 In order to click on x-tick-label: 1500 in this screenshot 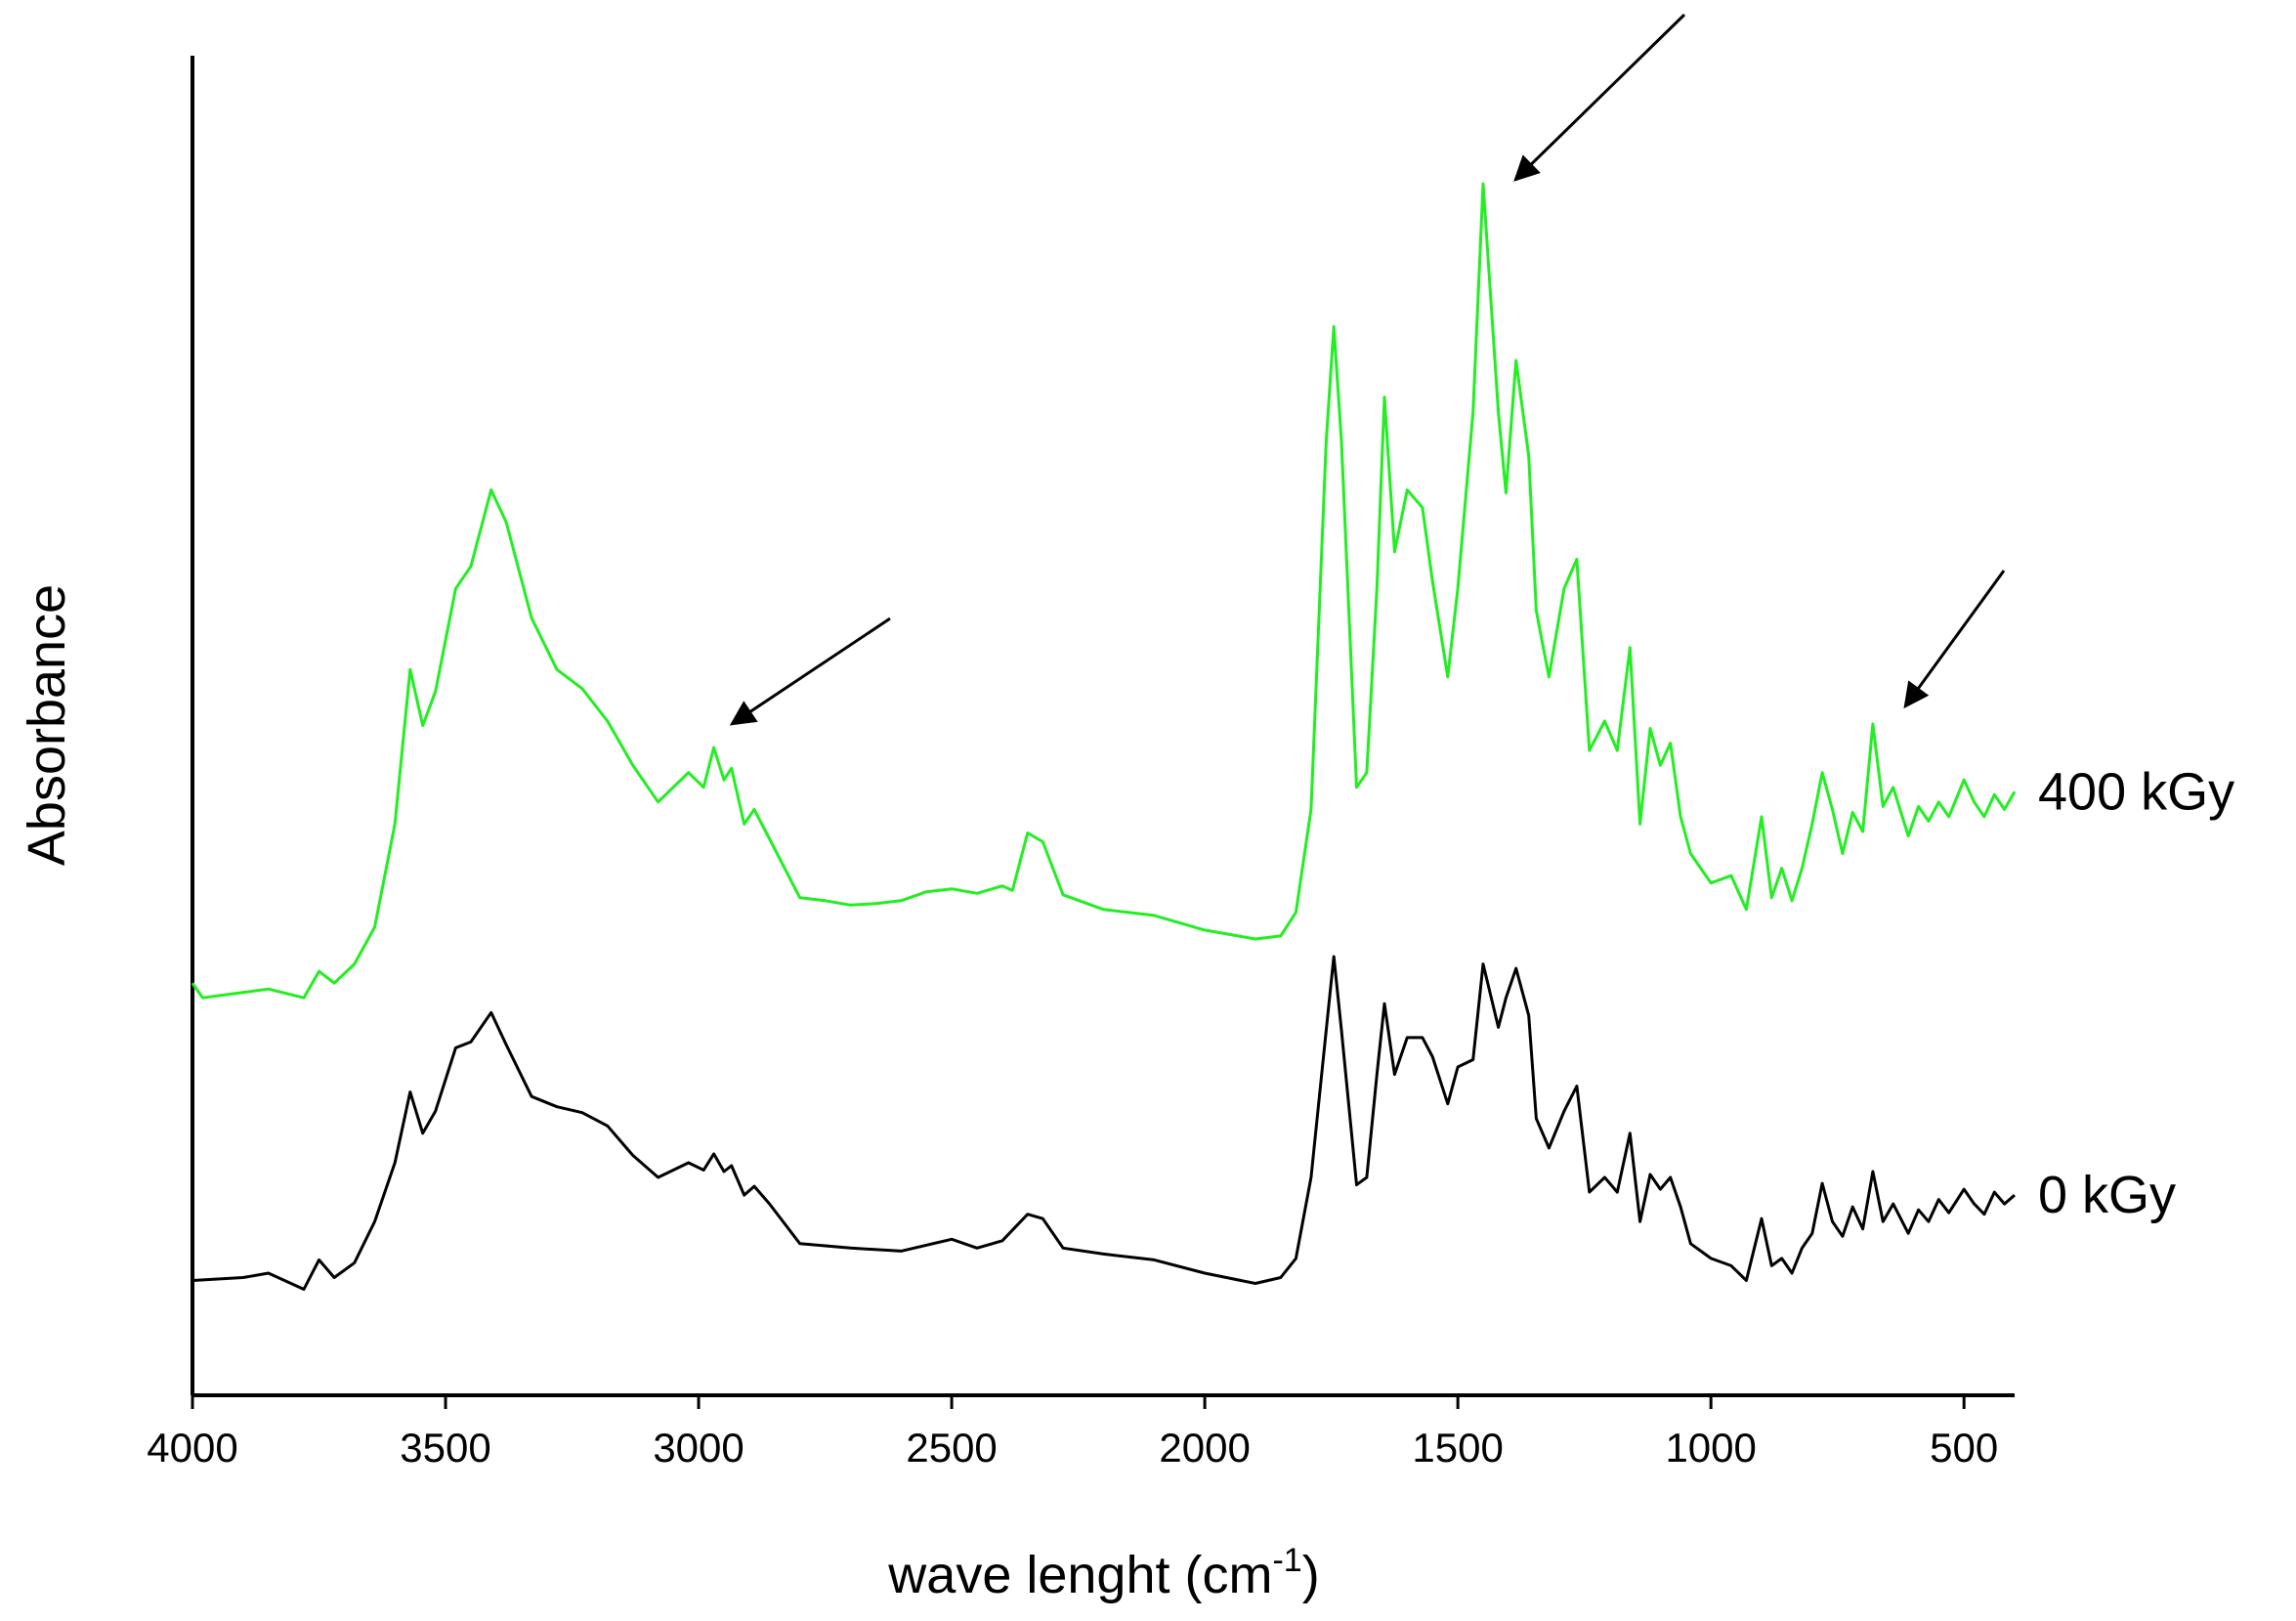, I will do `click(1458, 1448)`.